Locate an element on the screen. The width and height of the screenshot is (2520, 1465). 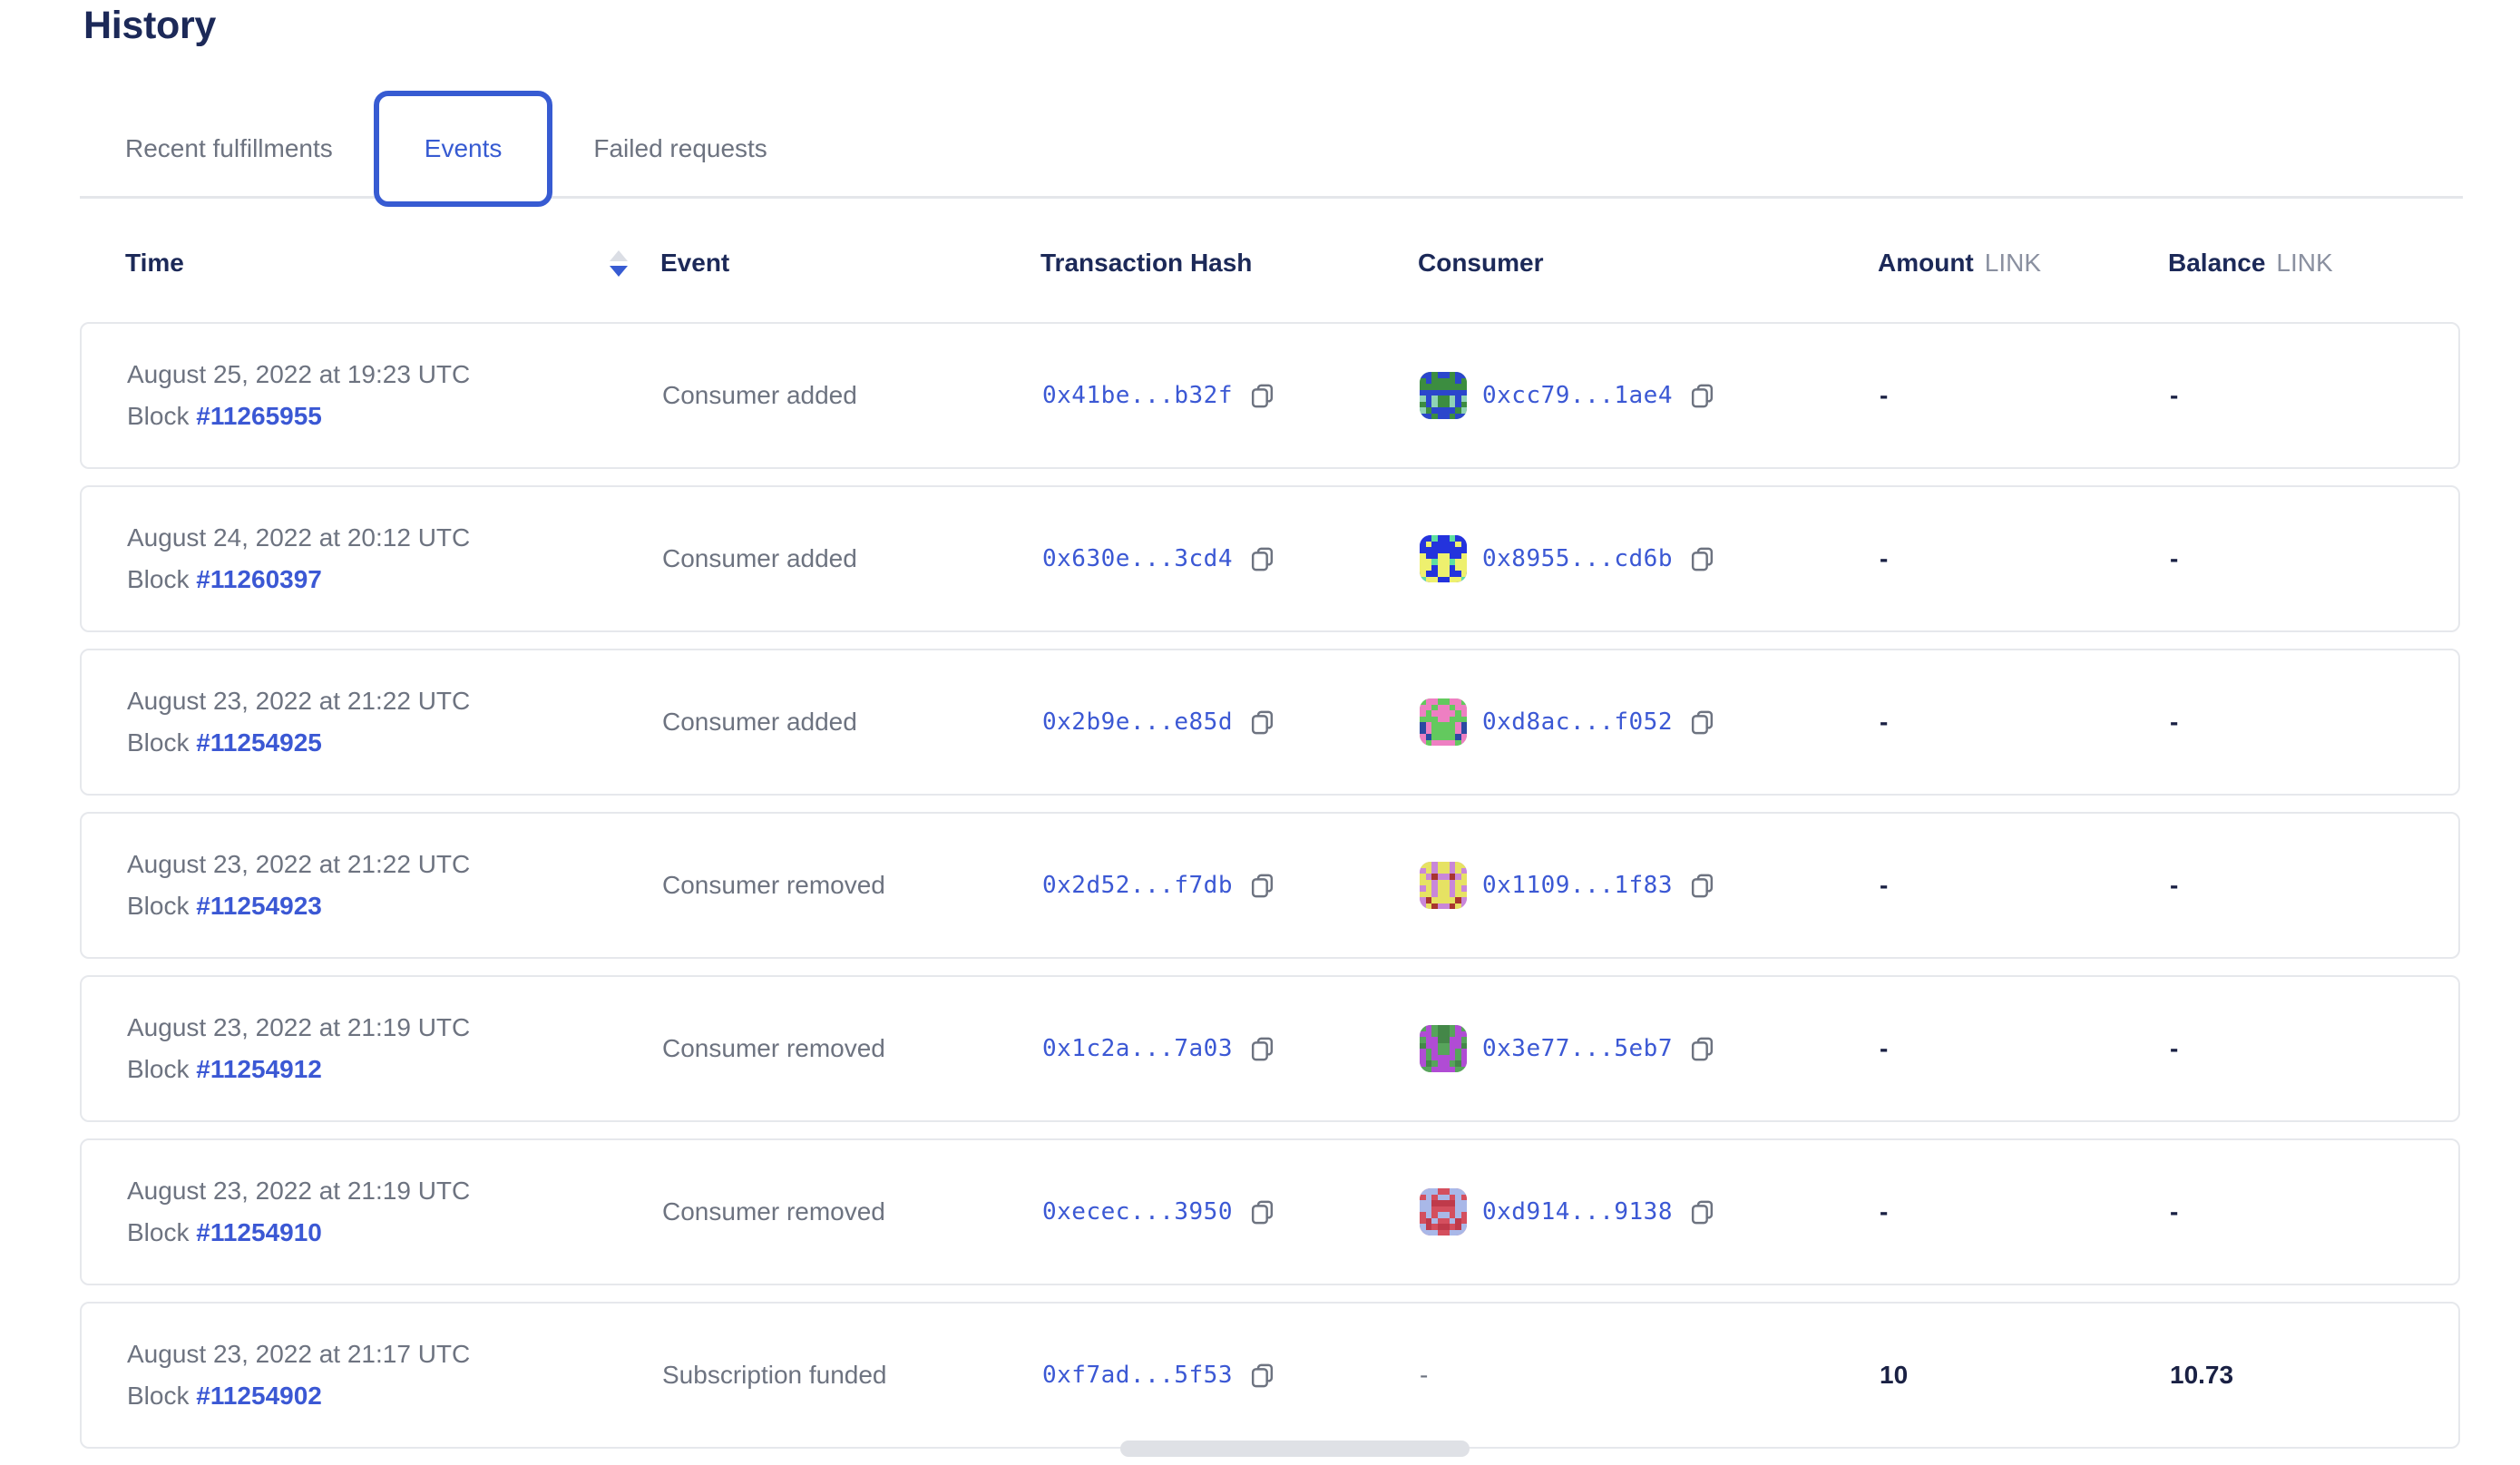
balance-header-label: Balance is located at coordinates (2217, 263).